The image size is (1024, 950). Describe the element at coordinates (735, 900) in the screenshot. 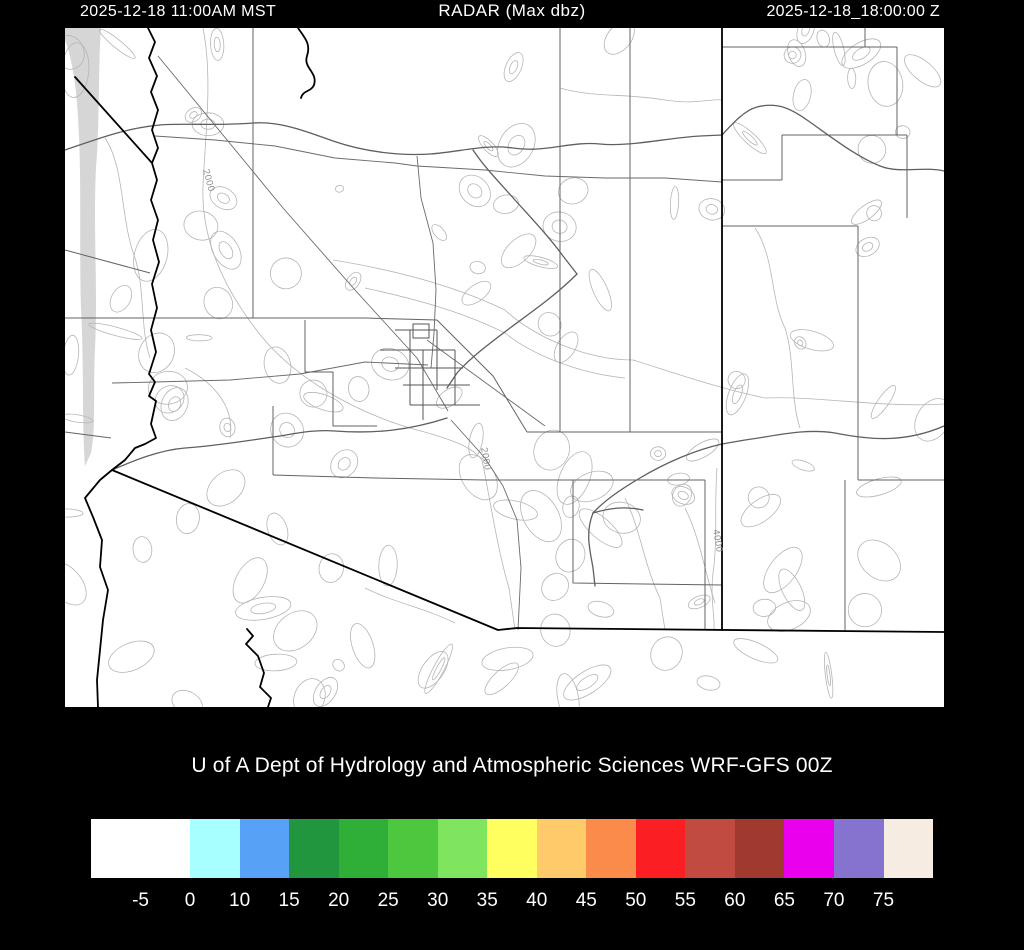

I see `colorbar-tick-label: 60` at that location.